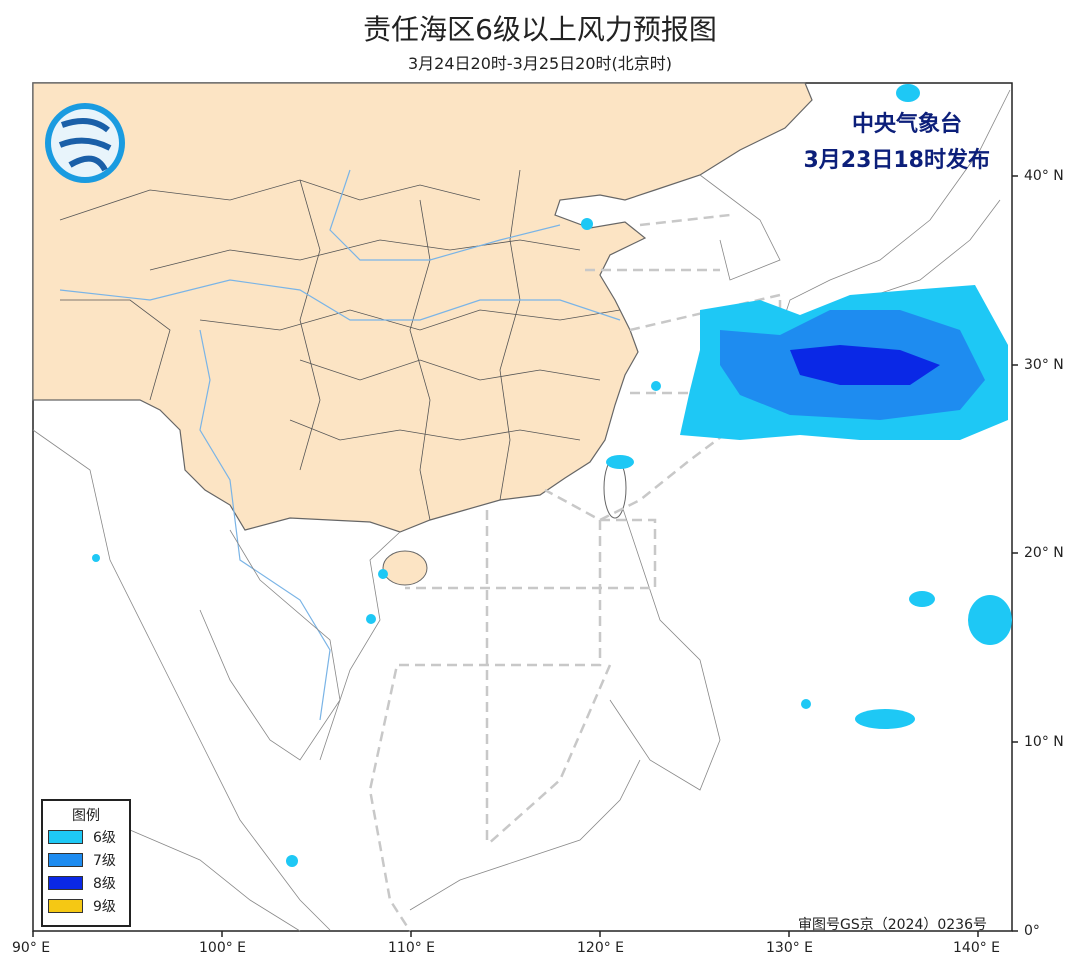 Image resolution: width=1080 pixels, height=969 pixels. Describe the element at coordinates (1032, 931) in the screenshot. I see `lat-label: 0°` at that location.